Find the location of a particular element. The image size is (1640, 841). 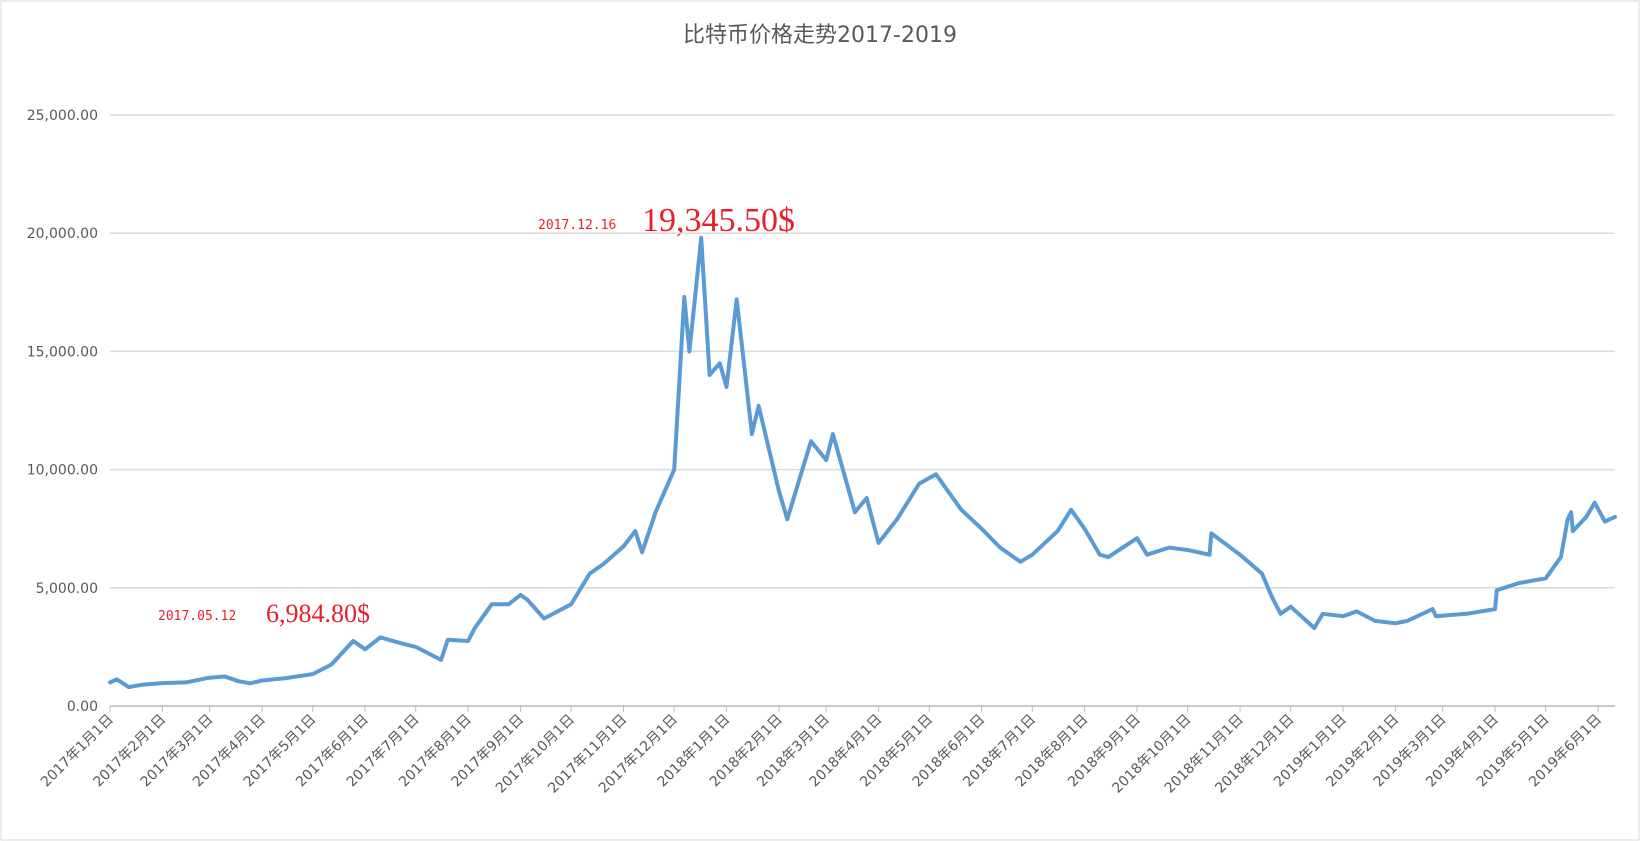

annotation-value: 6,984.80$ is located at coordinates (318, 613).